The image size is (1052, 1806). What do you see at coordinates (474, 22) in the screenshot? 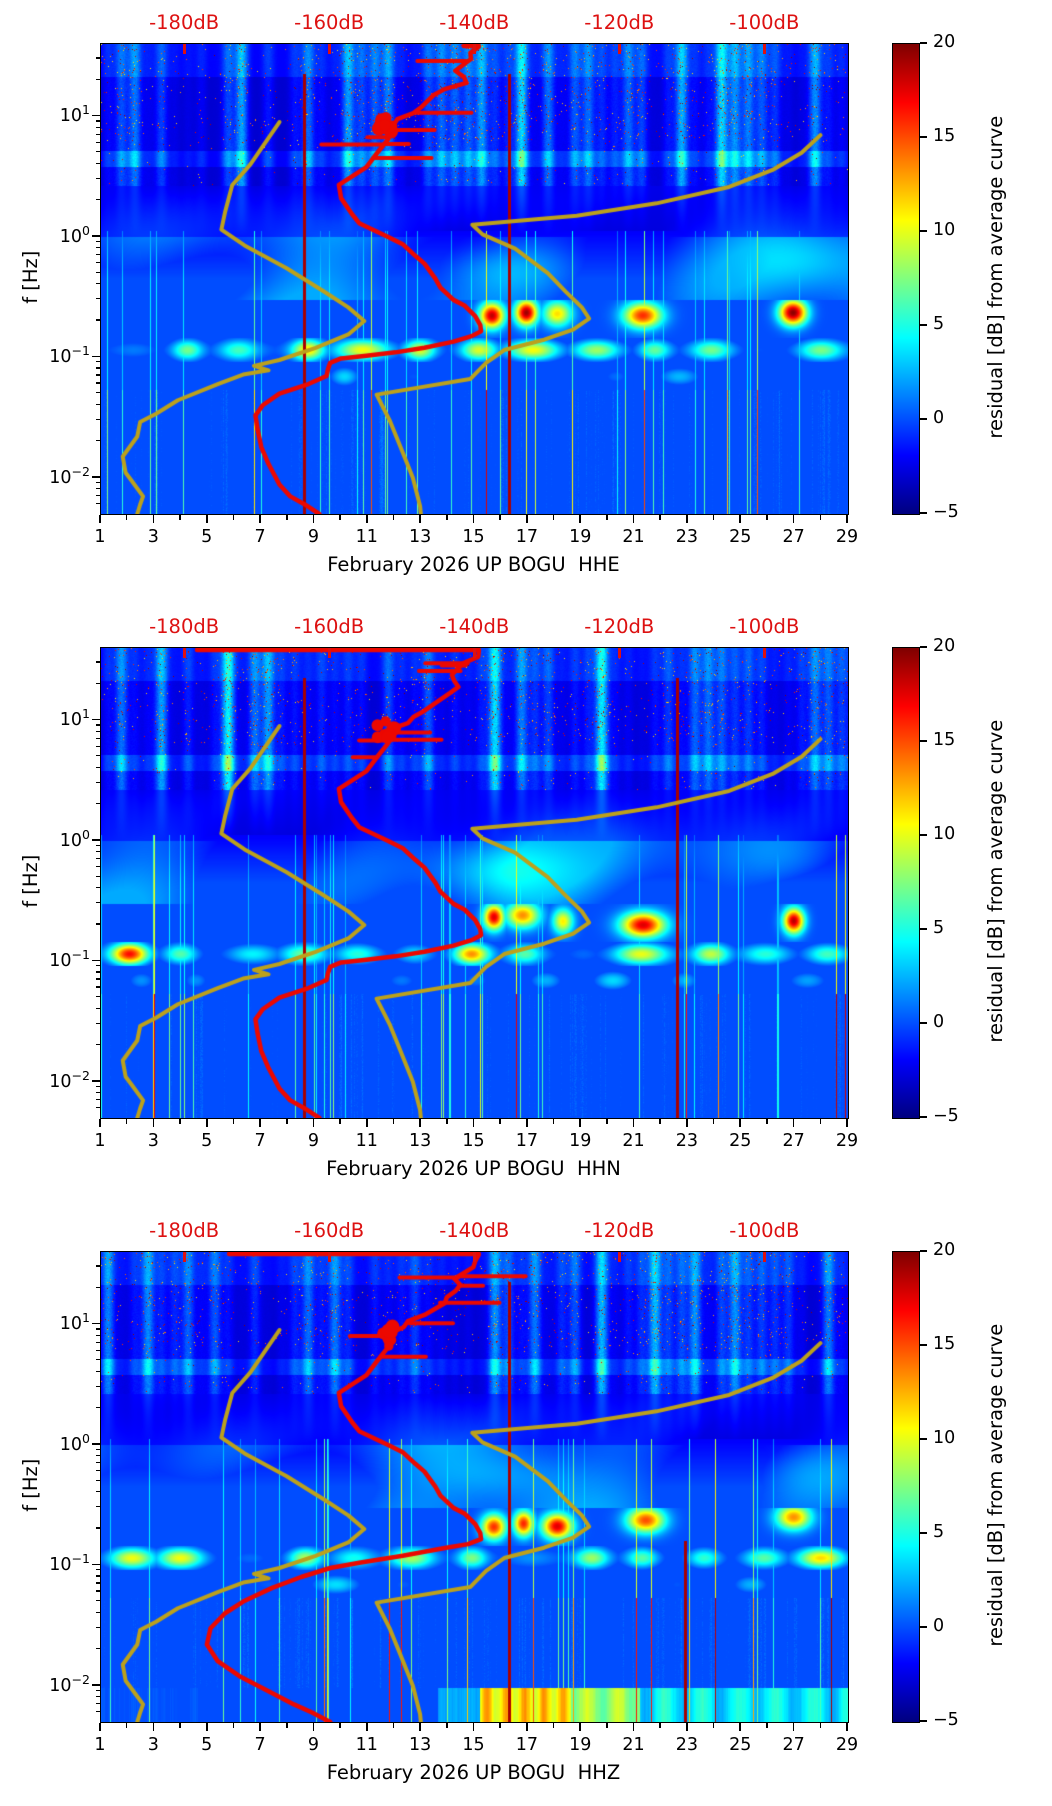
I see `top-axis-db-label: -140dB` at bounding box center [474, 22].